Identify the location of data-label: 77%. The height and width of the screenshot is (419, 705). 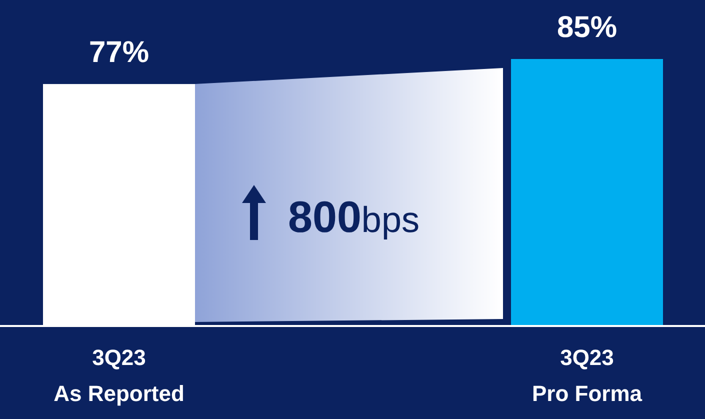
(119, 53).